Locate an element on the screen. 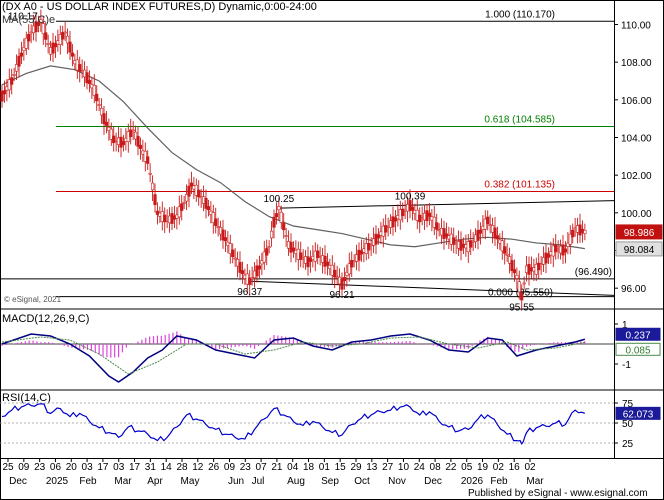  last-price-tag is located at coordinates (639, 232).